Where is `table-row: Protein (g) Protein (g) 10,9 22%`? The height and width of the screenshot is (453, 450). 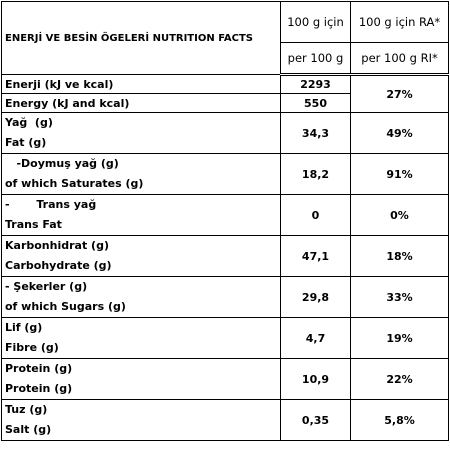 table-row: Protein (g) Protein (g) 10,9 22% is located at coordinates (225, 379).